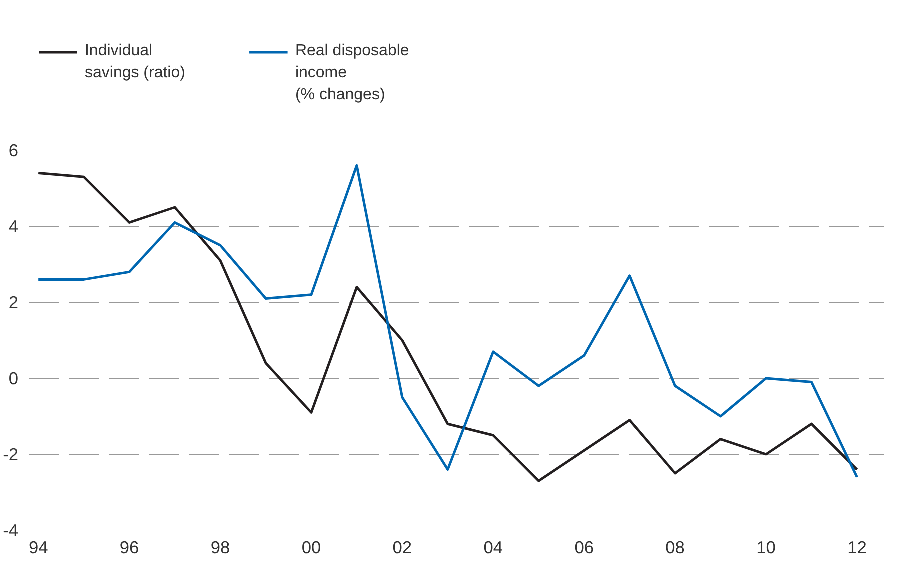  What do you see at coordinates (13, 302) in the screenshot?
I see `y-tick-label: 2` at bounding box center [13, 302].